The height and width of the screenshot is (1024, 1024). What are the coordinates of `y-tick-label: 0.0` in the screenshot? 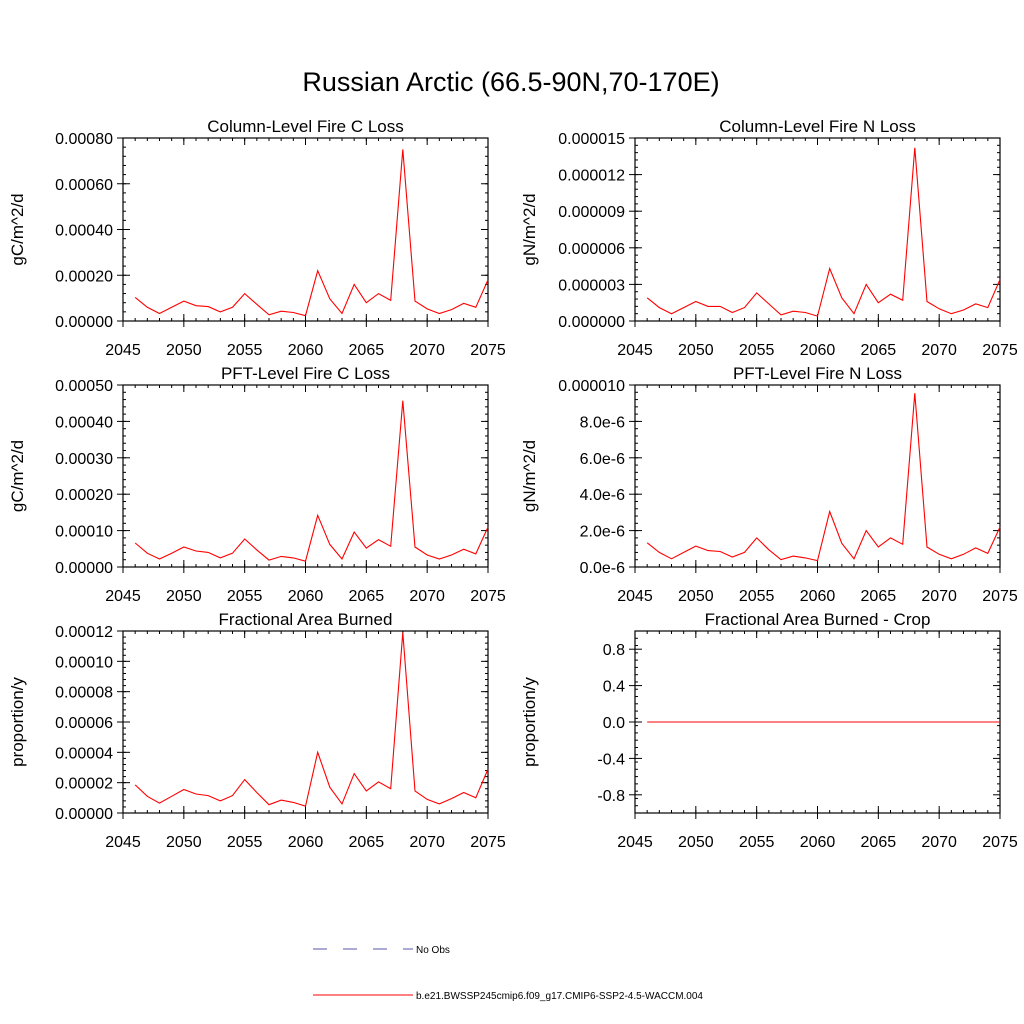 It's located at (614, 723).